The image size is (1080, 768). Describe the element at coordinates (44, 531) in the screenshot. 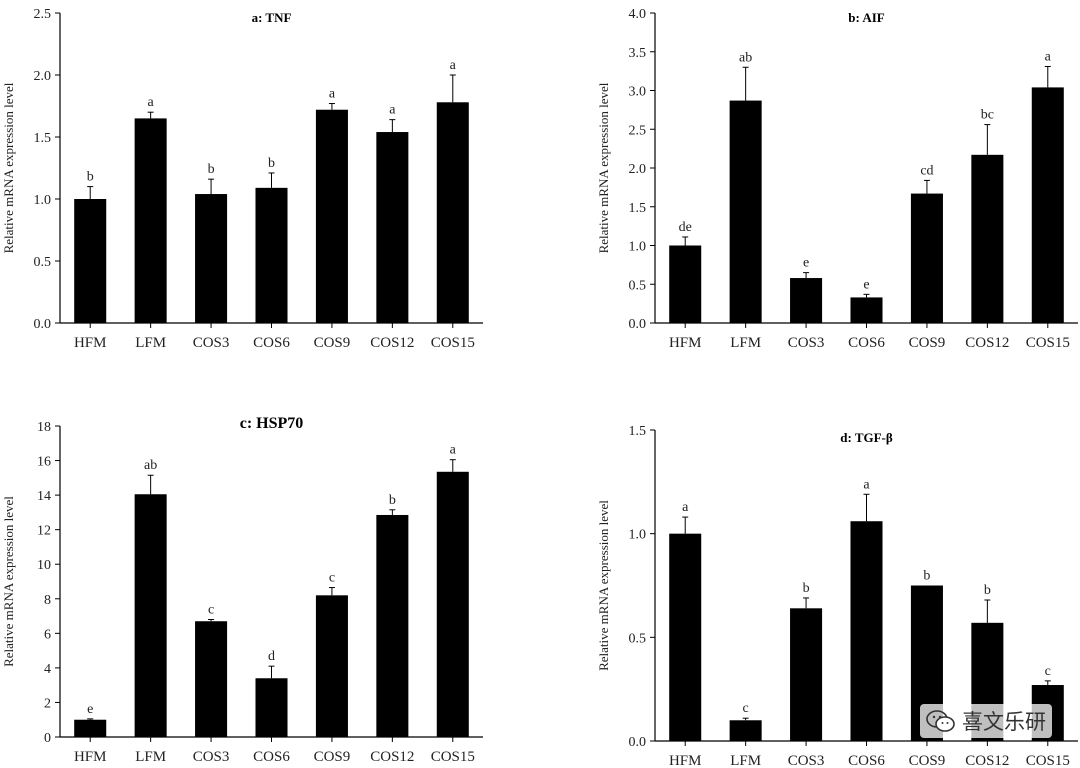

I see `y-tick-label: 12` at that location.